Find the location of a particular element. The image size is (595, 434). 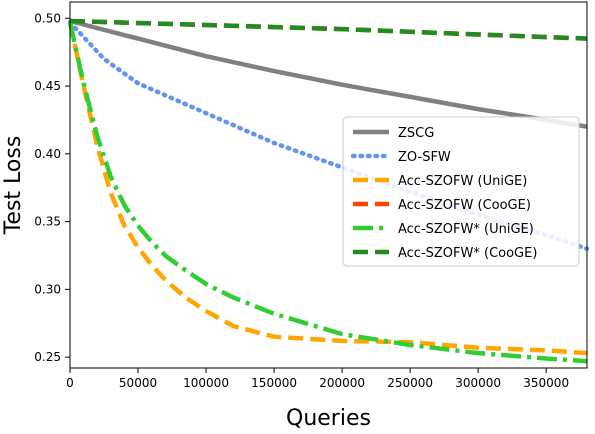

x-tick-label: 200000 is located at coordinates (342, 383).